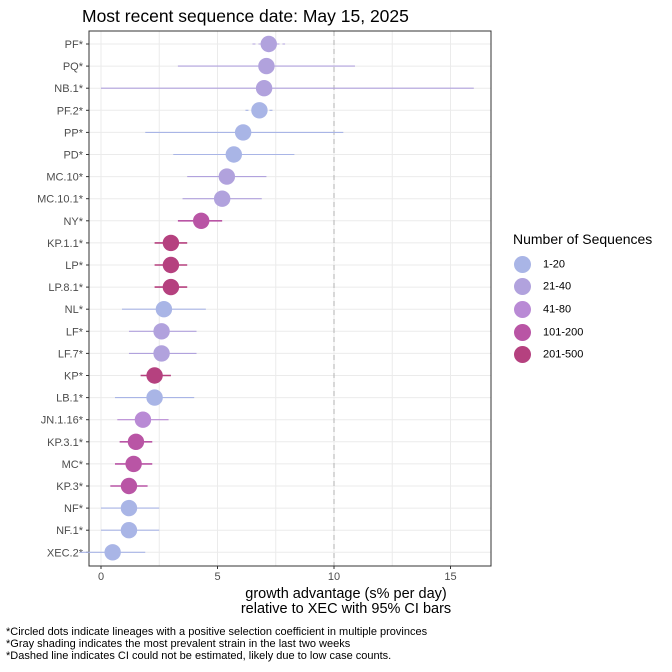 The height and width of the screenshot is (672, 672). Describe the element at coordinates (74, 133) in the screenshot. I see `y-tick-label: PP*` at that location.